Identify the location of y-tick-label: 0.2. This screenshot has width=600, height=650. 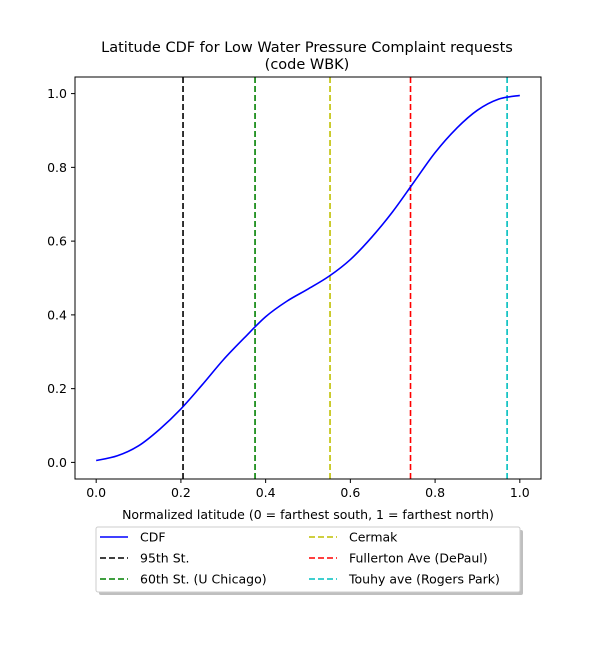
(57, 388).